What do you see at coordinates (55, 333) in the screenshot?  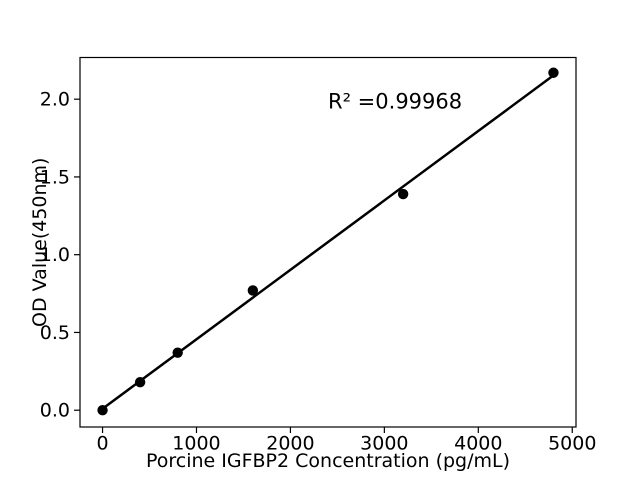 I see `y-tick-label: 0.5` at bounding box center [55, 333].